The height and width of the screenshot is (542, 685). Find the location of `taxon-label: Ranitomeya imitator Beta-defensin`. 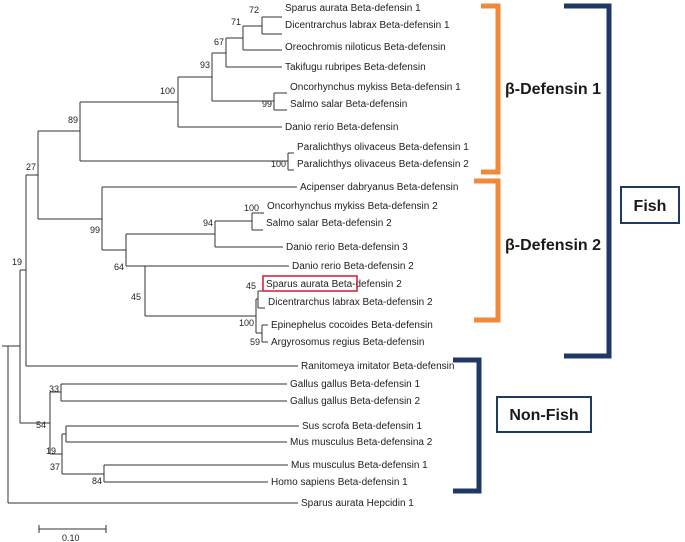

taxon-label: Ranitomeya imitator Beta-defensin is located at coordinates (377, 366).